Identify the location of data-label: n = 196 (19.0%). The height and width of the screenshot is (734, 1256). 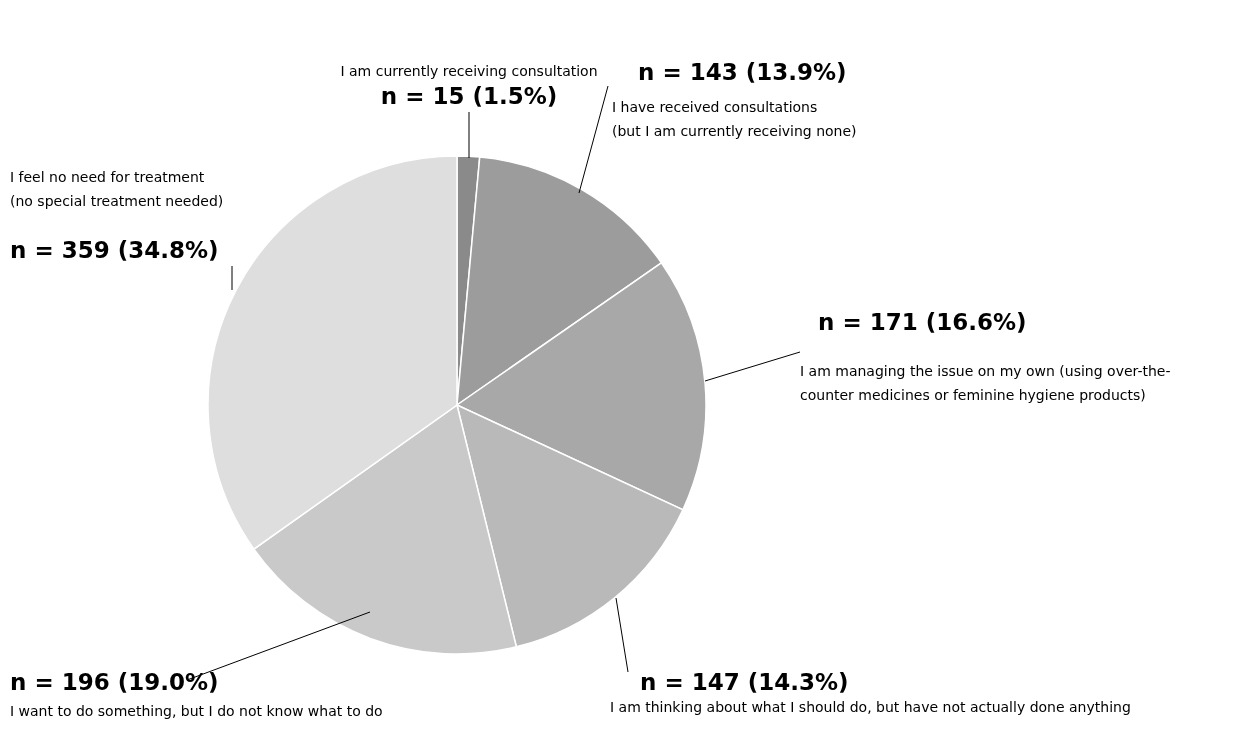
(114, 682).